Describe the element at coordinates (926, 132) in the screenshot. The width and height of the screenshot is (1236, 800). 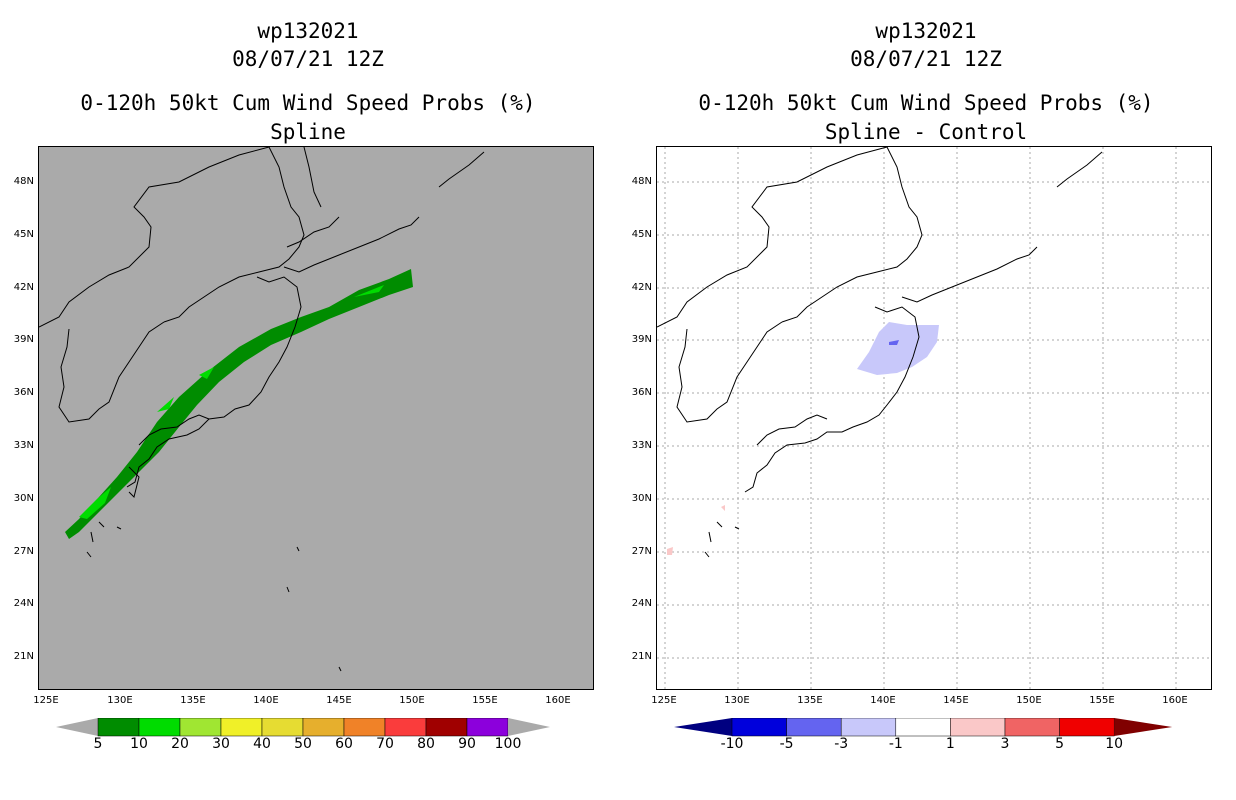
I see `right-subtitle: Spline - Control` at that location.